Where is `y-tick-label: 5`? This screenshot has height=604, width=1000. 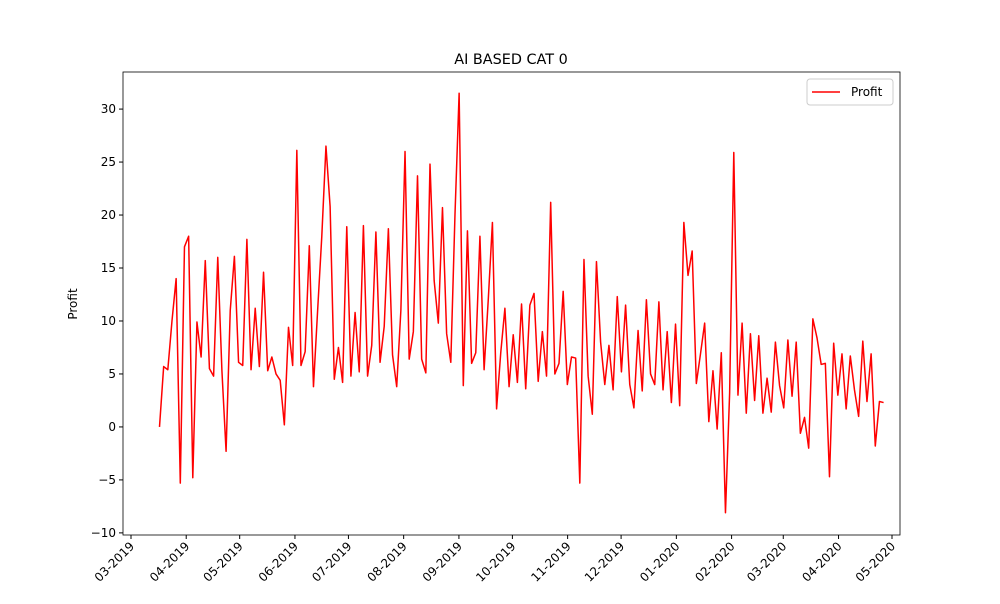 y-tick-label: 5 is located at coordinates (112, 374).